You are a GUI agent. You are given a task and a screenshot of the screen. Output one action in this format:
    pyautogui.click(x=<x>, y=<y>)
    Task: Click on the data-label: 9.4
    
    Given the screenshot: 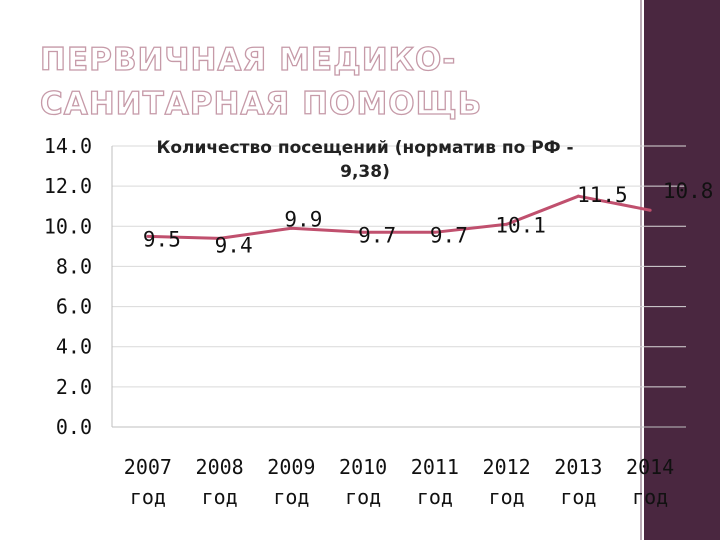 What is the action you would take?
    pyautogui.click(x=234, y=245)
    